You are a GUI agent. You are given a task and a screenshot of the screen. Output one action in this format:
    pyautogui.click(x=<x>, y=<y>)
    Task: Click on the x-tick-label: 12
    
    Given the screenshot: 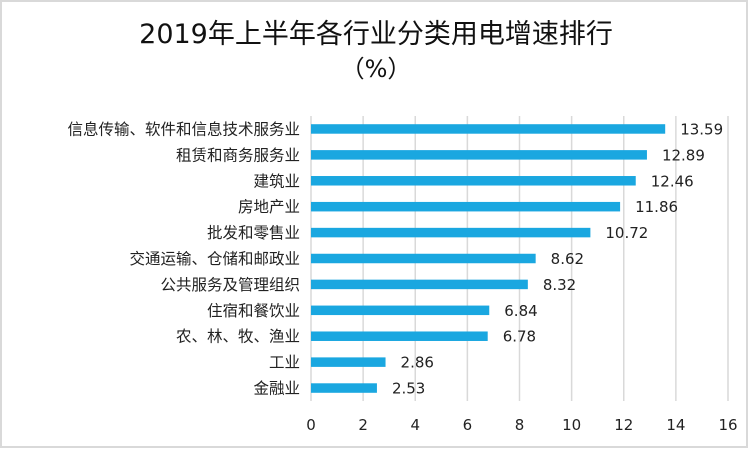 What is the action you would take?
    pyautogui.click(x=623, y=425)
    